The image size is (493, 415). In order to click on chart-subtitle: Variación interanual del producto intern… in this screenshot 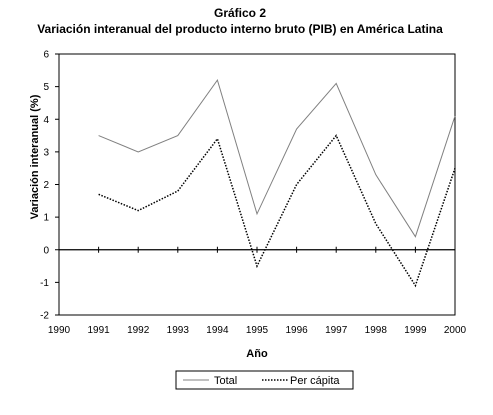, I will do `click(240, 29)`.